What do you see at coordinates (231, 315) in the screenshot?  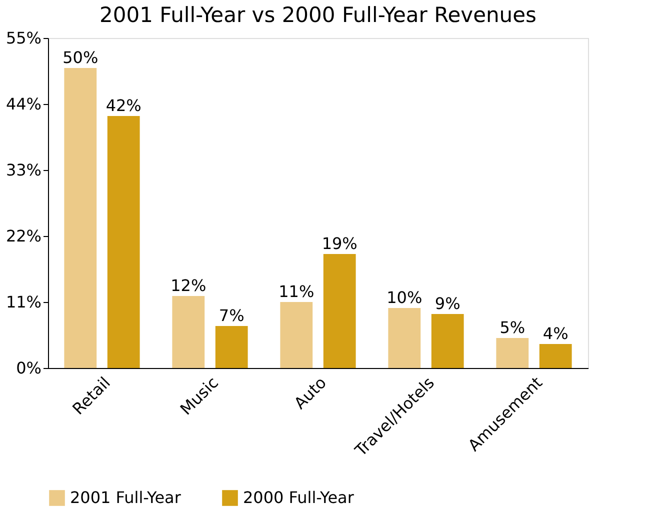 I see `data-label: 7%` at bounding box center [231, 315].